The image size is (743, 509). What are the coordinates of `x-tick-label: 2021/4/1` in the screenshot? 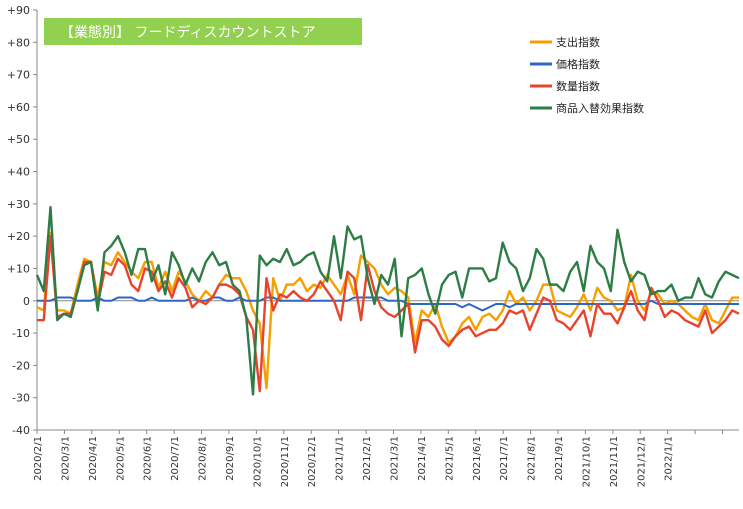 It's located at (422, 458).